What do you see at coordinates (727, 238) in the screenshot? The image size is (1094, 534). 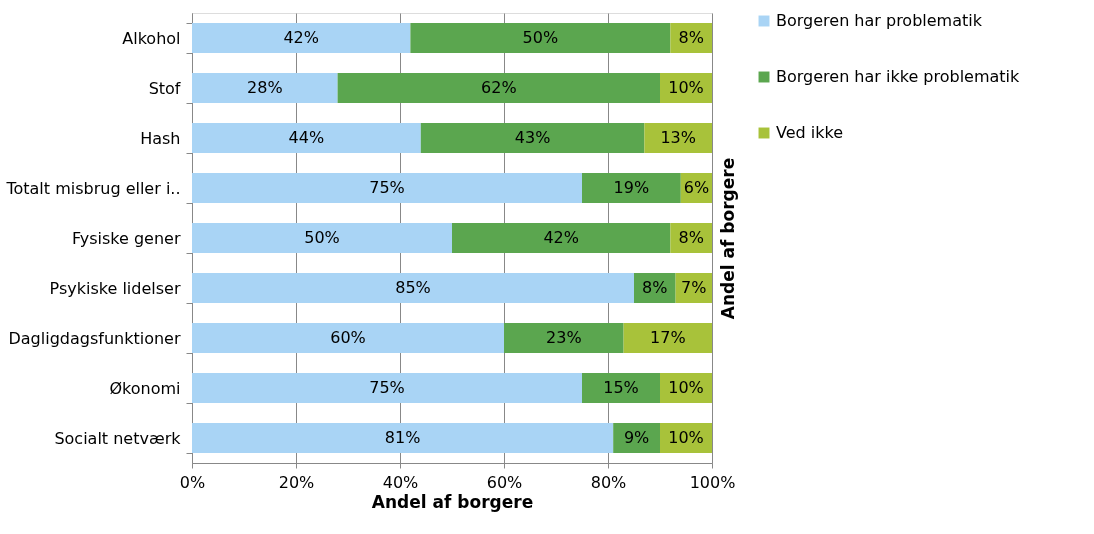 I see `y-axis-title: Andel af borgere` at bounding box center [727, 238].